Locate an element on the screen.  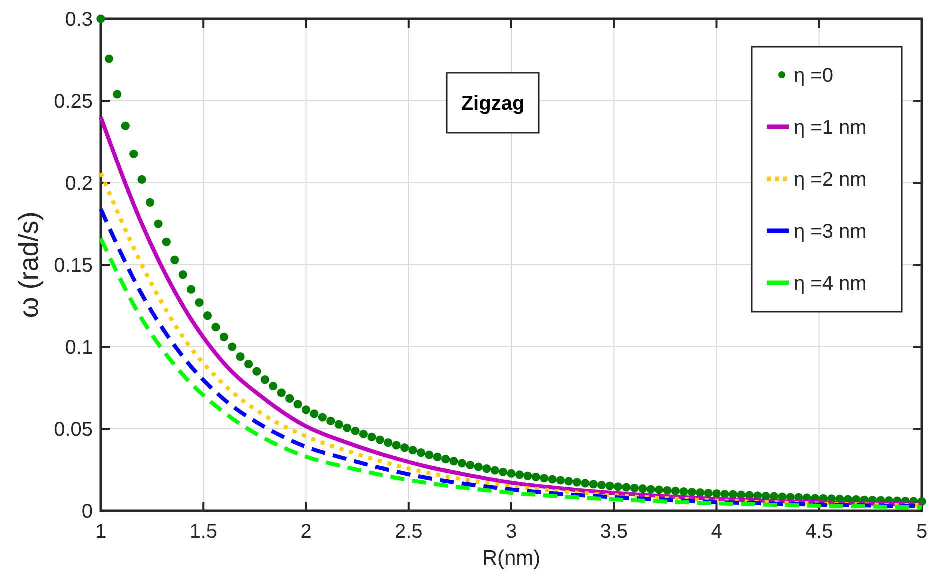
legend-label: η =0 is located at coordinates (814, 76).